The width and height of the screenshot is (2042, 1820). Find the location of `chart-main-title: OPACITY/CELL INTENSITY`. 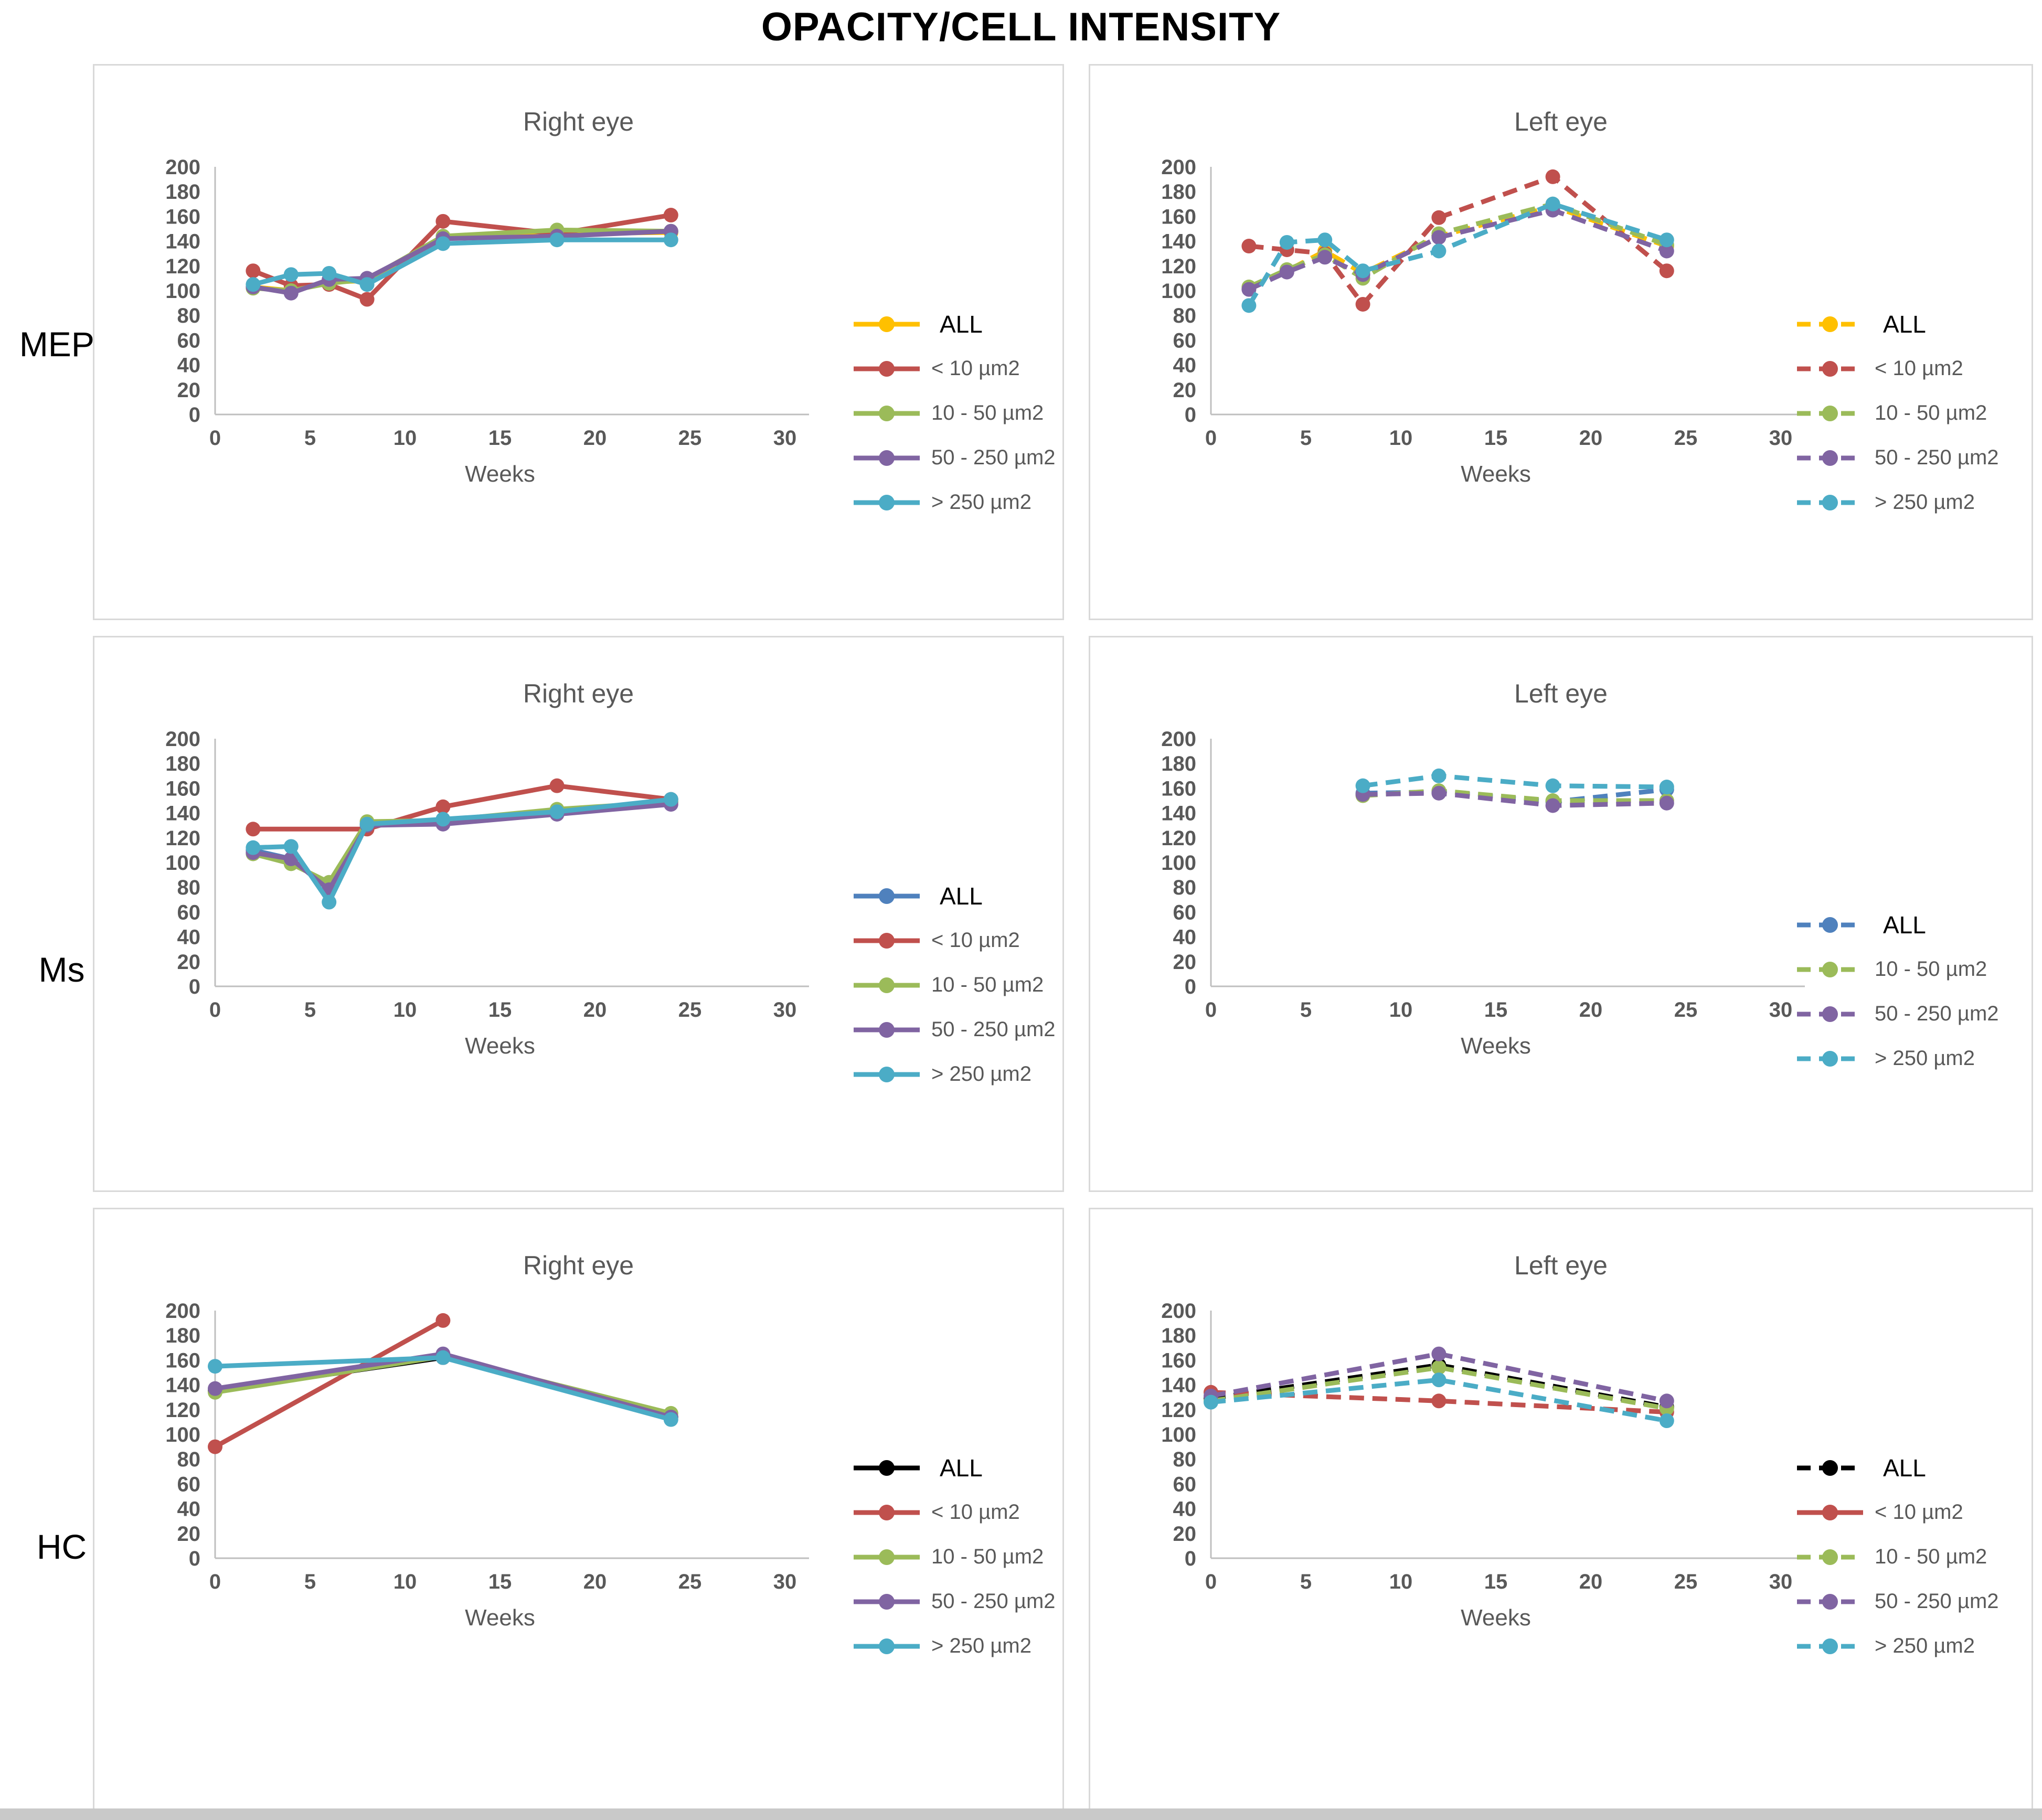

chart-main-title: OPACITY/CELL INTENSITY is located at coordinates (1021, 27).